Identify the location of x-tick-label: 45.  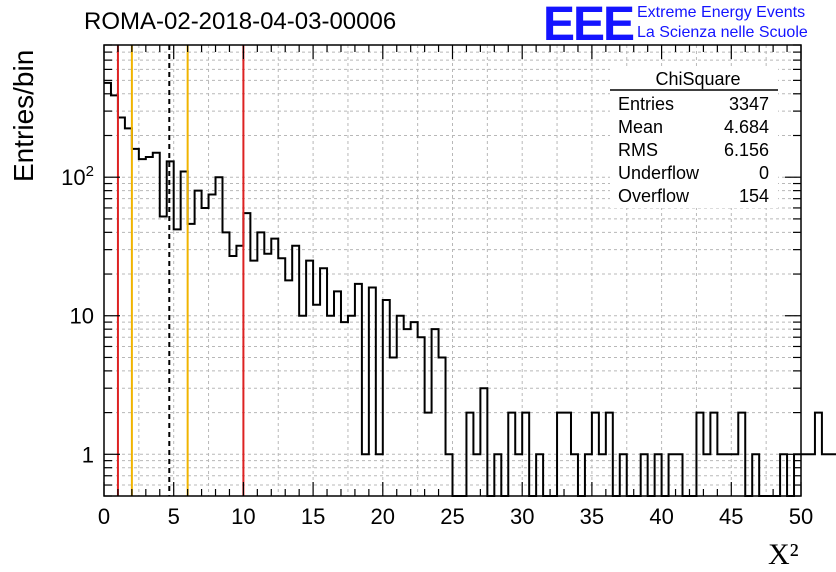
(731, 516).